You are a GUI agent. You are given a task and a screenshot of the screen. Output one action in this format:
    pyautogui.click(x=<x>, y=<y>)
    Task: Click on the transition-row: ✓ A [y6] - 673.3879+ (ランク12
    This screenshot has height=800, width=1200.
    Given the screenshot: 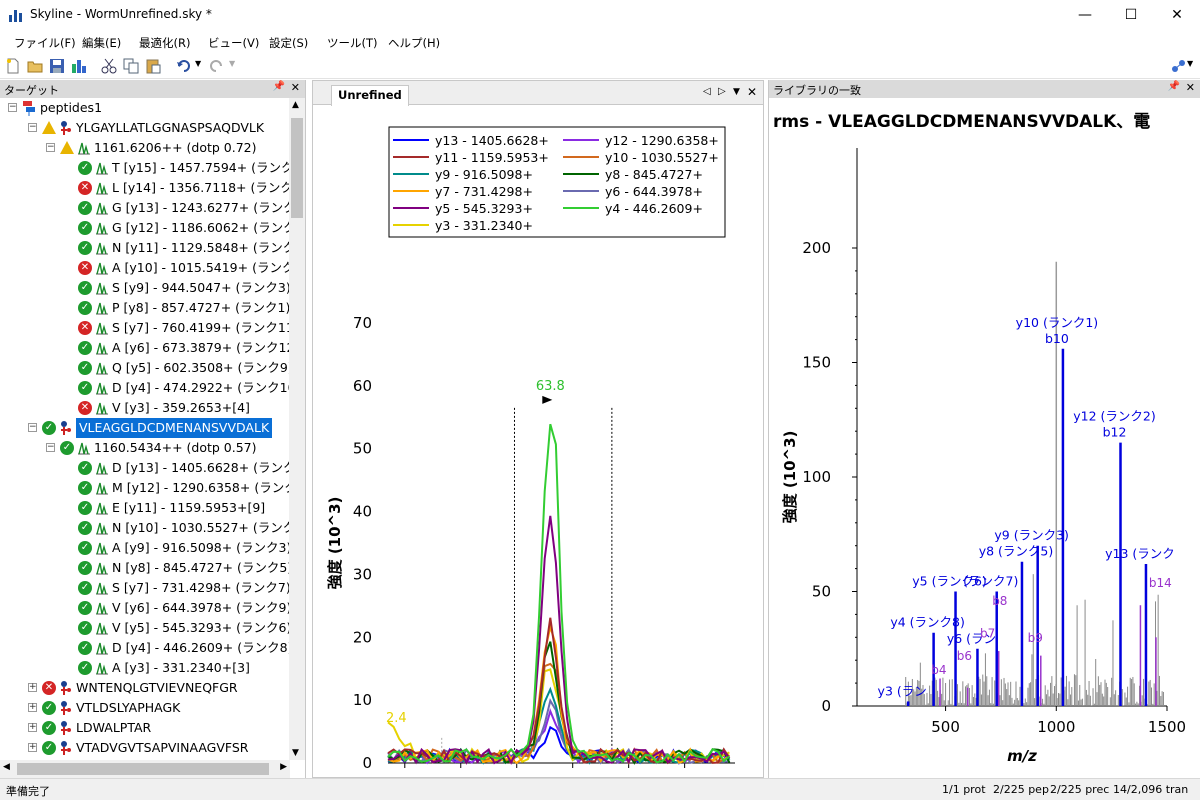 What is the action you would take?
    pyautogui.click(x=145, y=348)
    